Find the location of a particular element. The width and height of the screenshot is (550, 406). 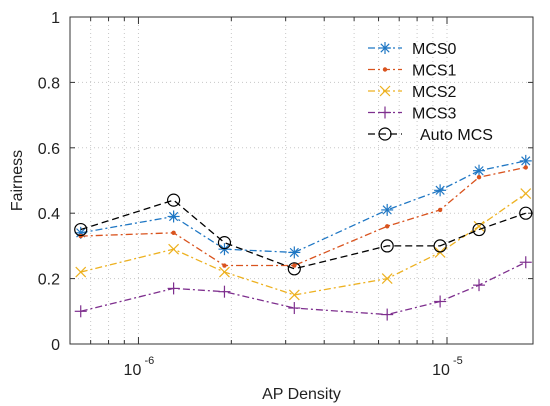

y-axis-label: Fairness is located at coordinates (17, 180).